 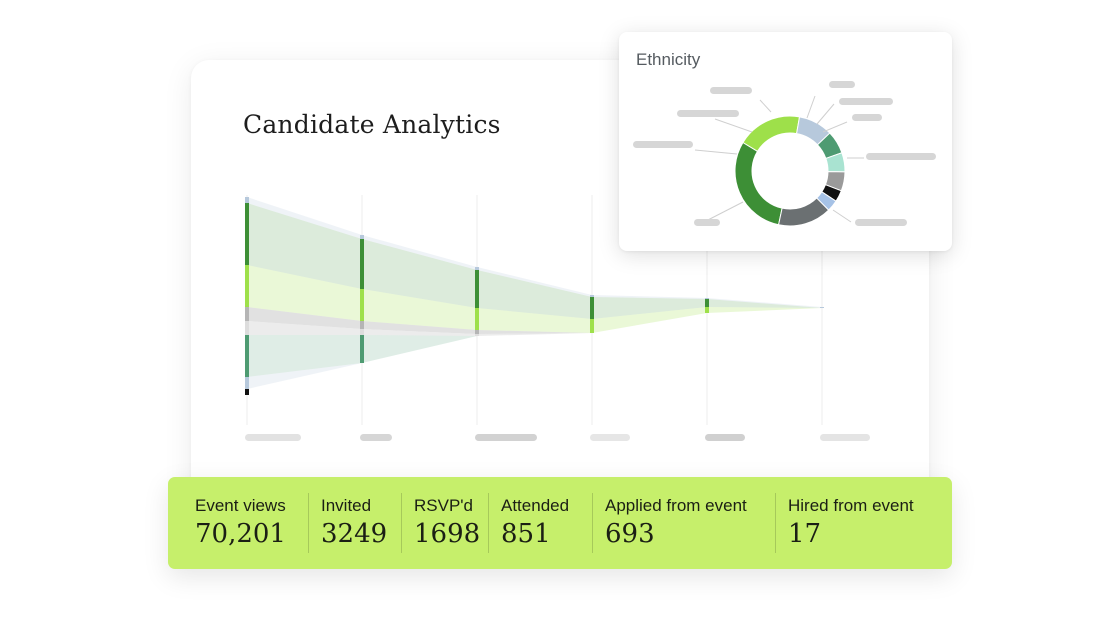 What do you see at coordinates (805, 534) in the screenshot?
I see `stat-value: 17` at bounding box center [805, 534].